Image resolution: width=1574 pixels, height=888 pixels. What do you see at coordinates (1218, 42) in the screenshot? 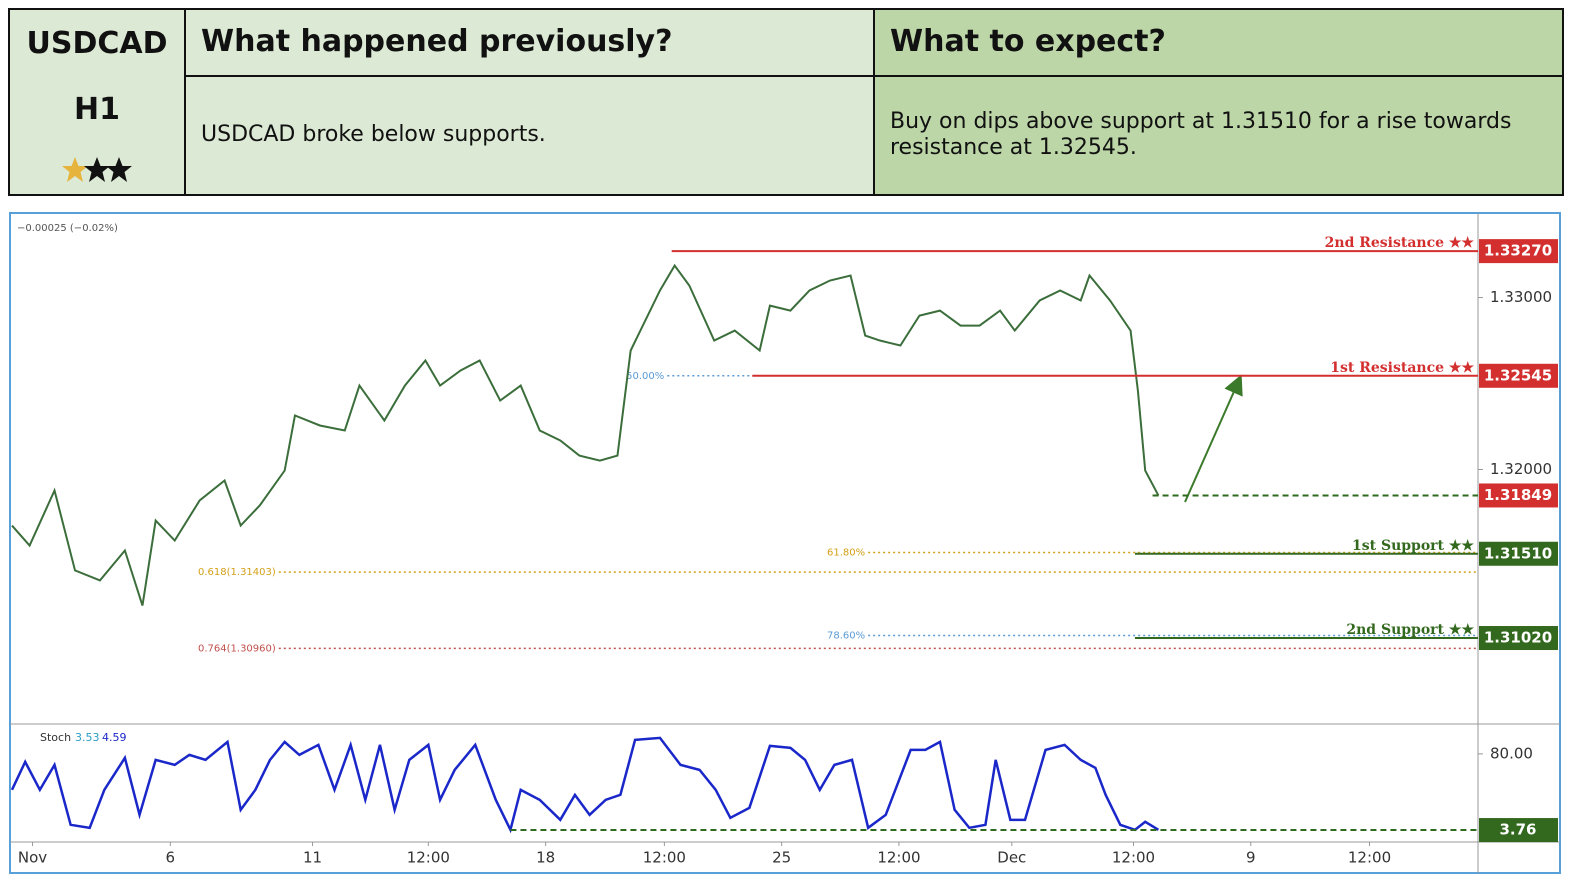
I see `expect-title: What to expect?` at bounding box center [1218, 42].